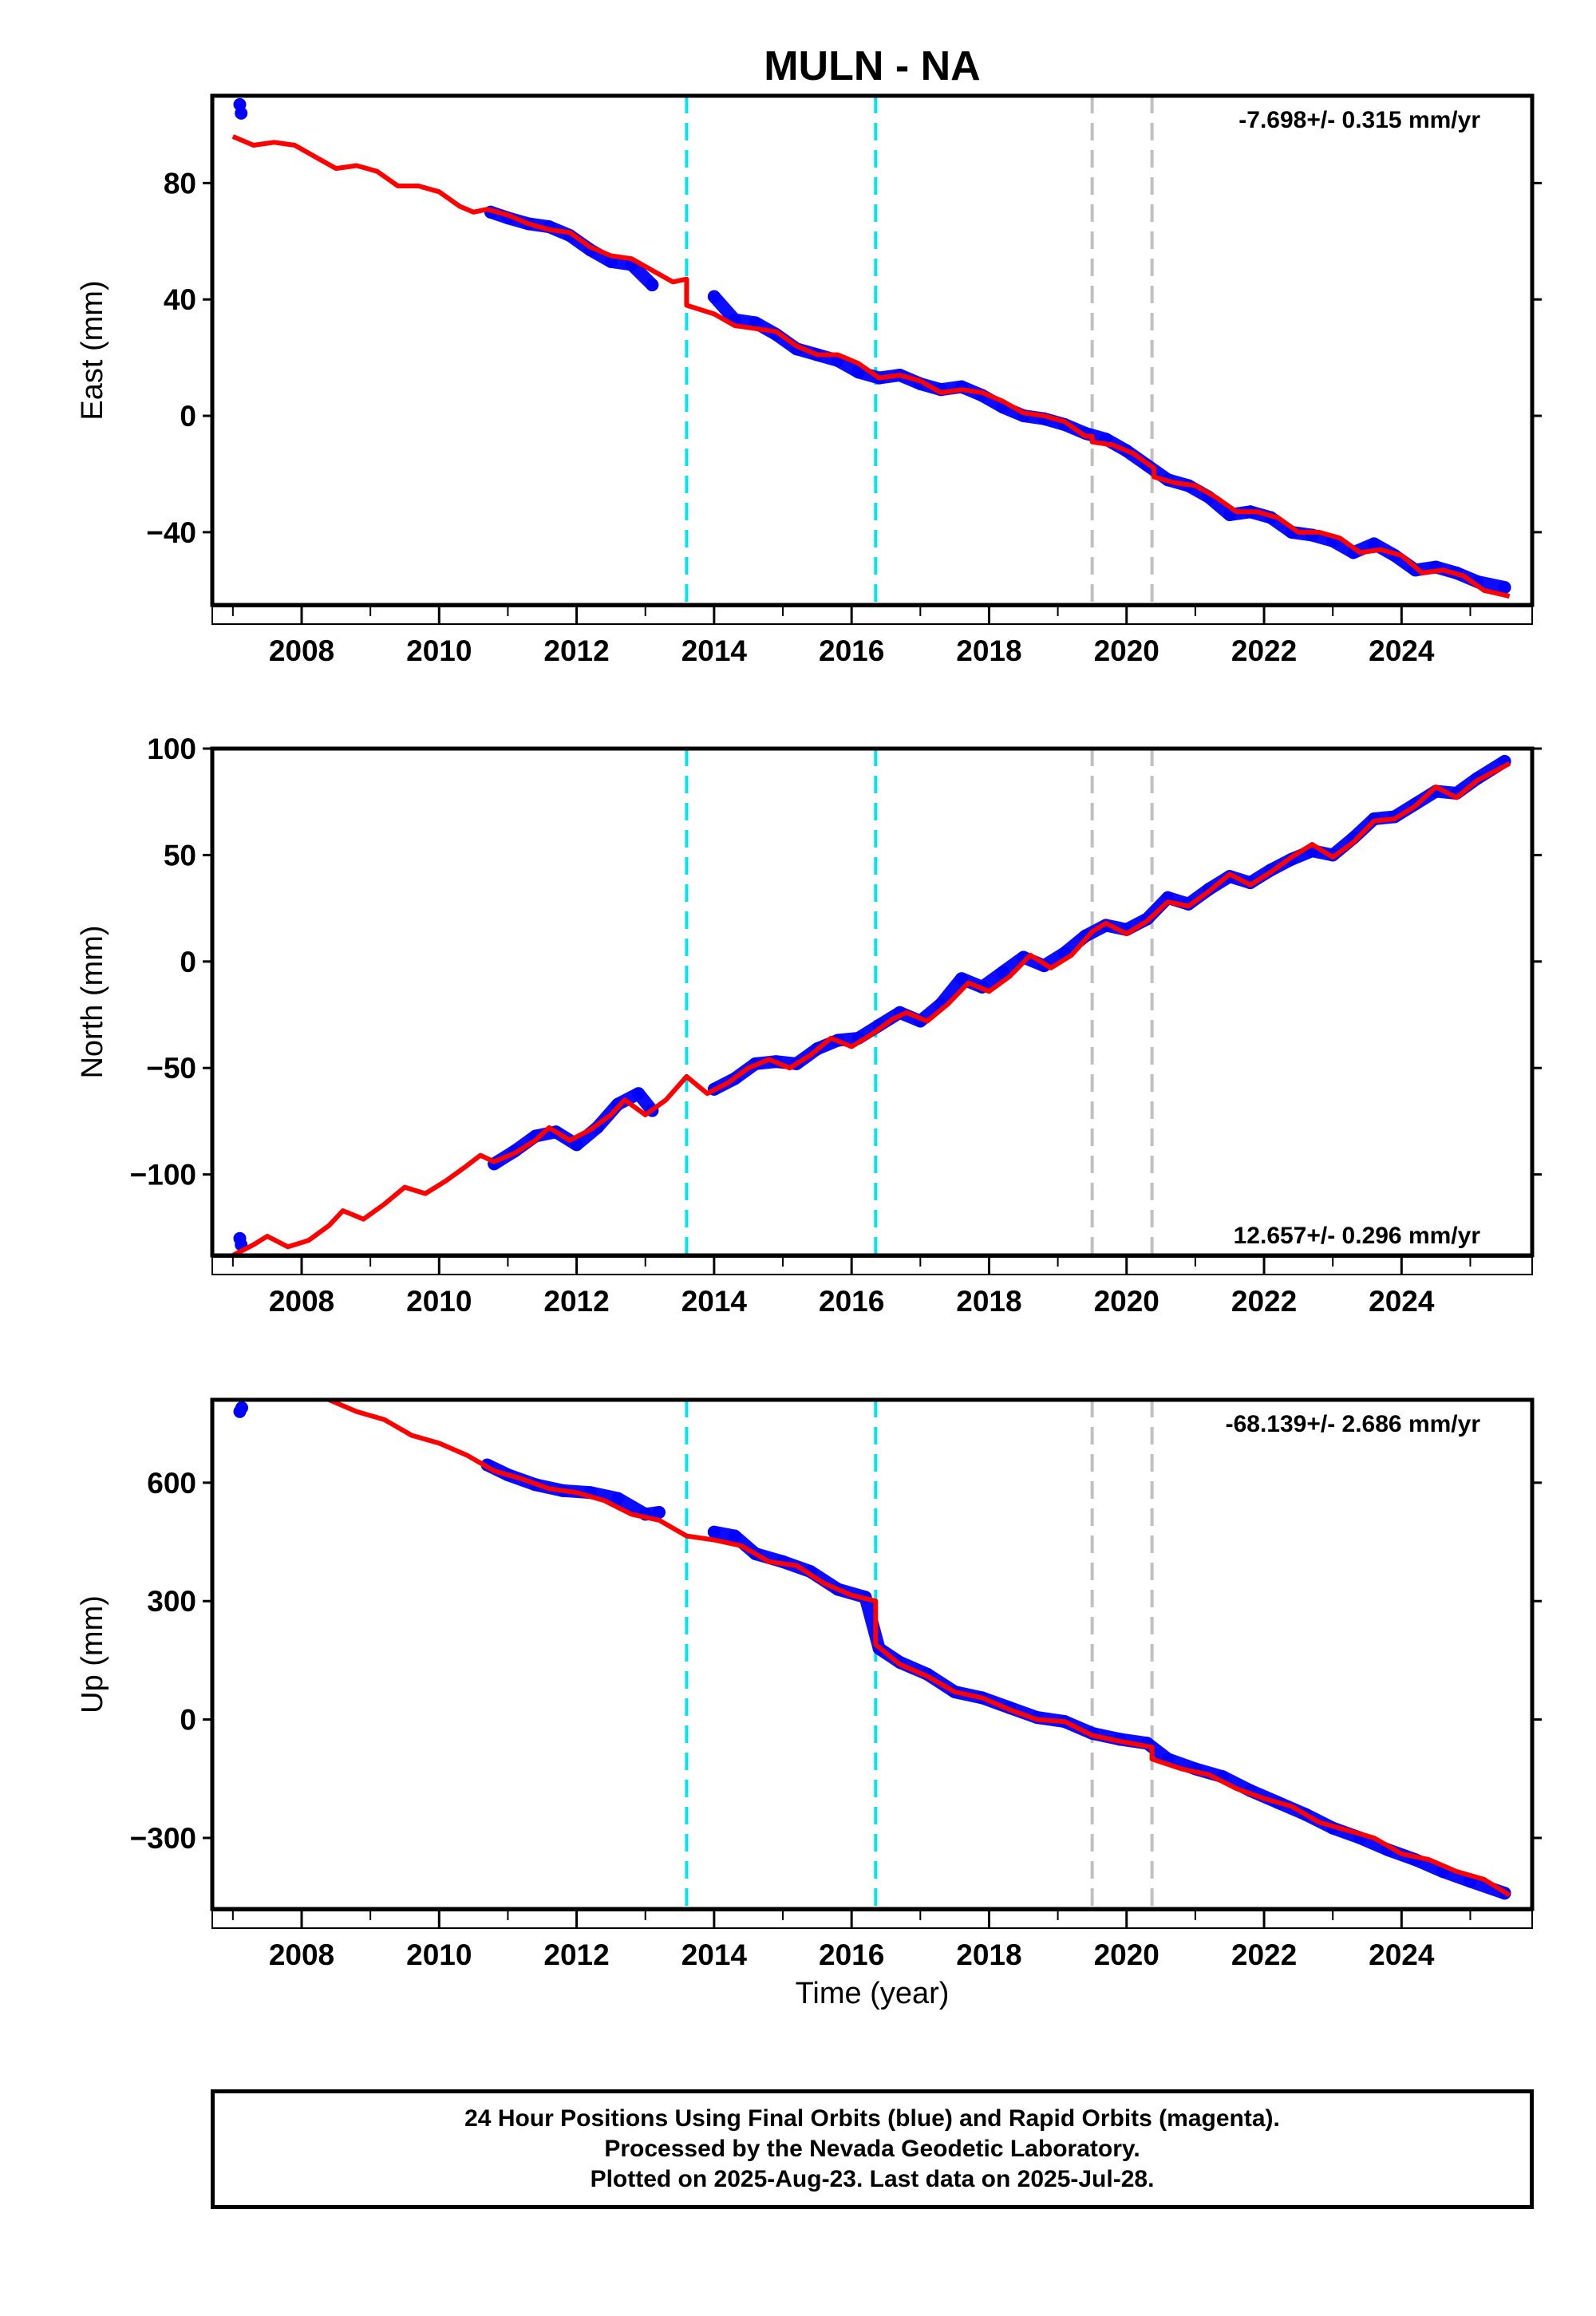 Image resolution: width=1596 pixels, height=2316 pixels. I want to click on east-x-tick-label-7: 2022, so click(1264, 650).